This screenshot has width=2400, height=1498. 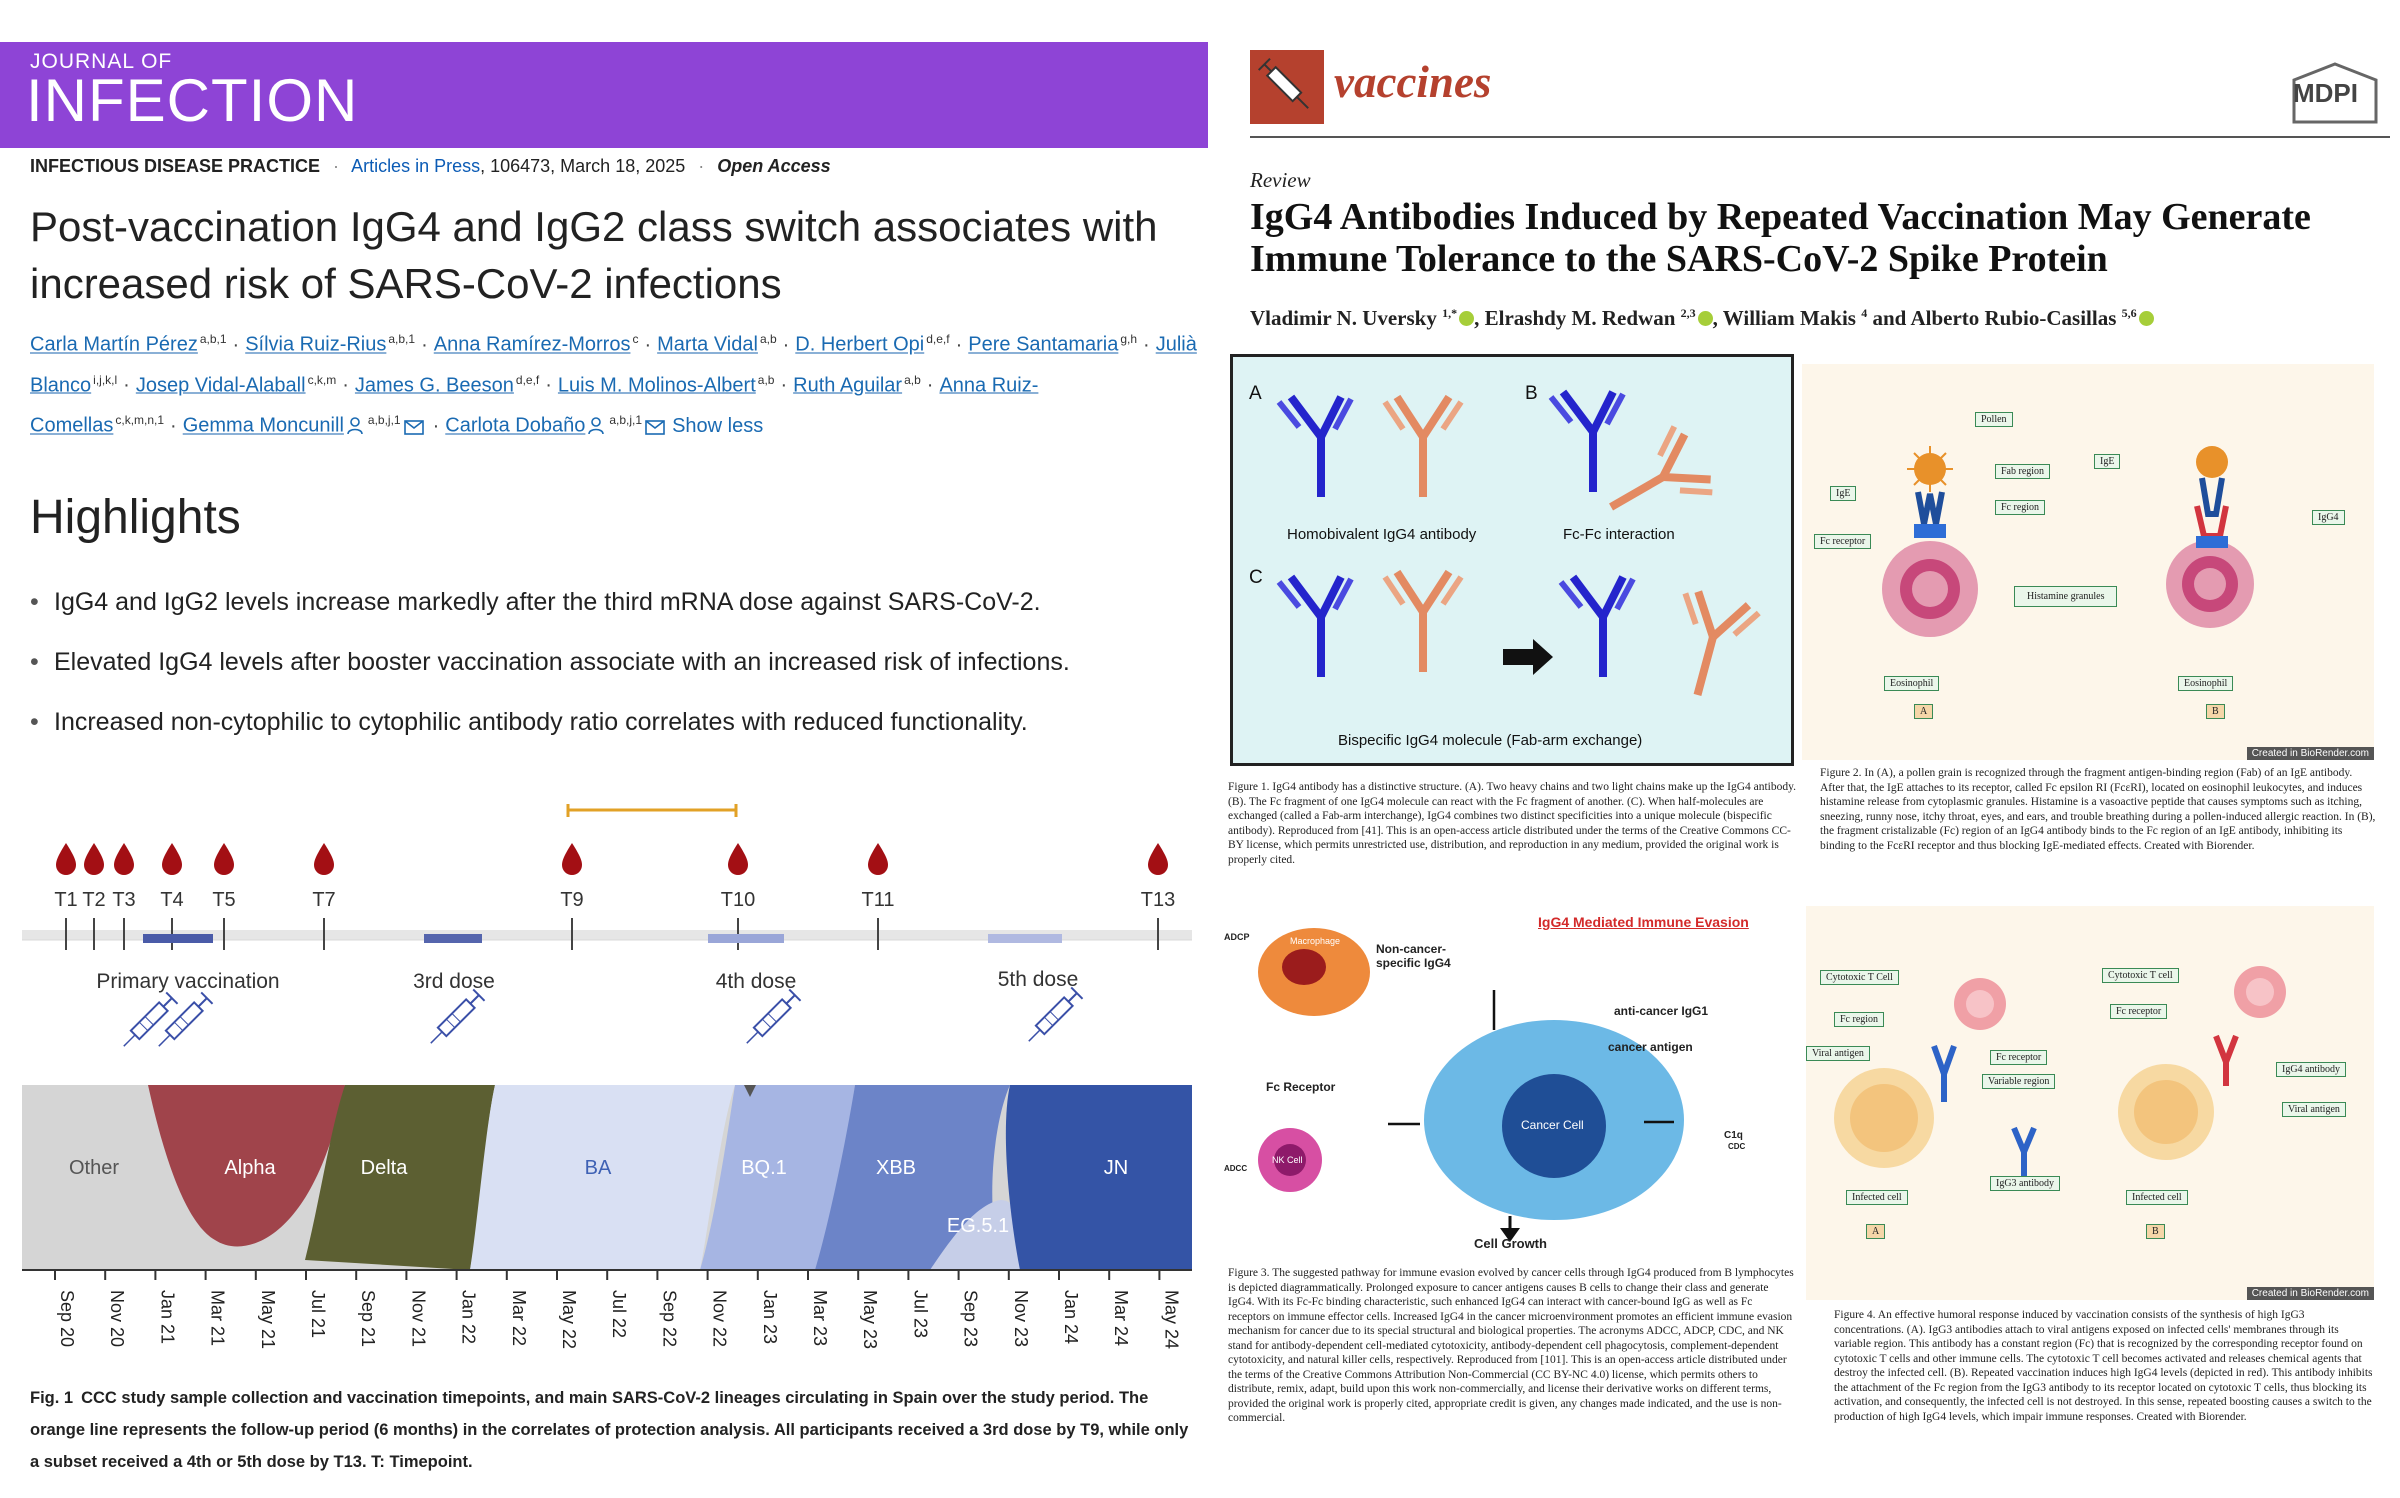 What do you see at coordinates (1236, 1168) in the screenshot?
I see `label-adcc: ADCC` at bounding box center [1236, 1168].